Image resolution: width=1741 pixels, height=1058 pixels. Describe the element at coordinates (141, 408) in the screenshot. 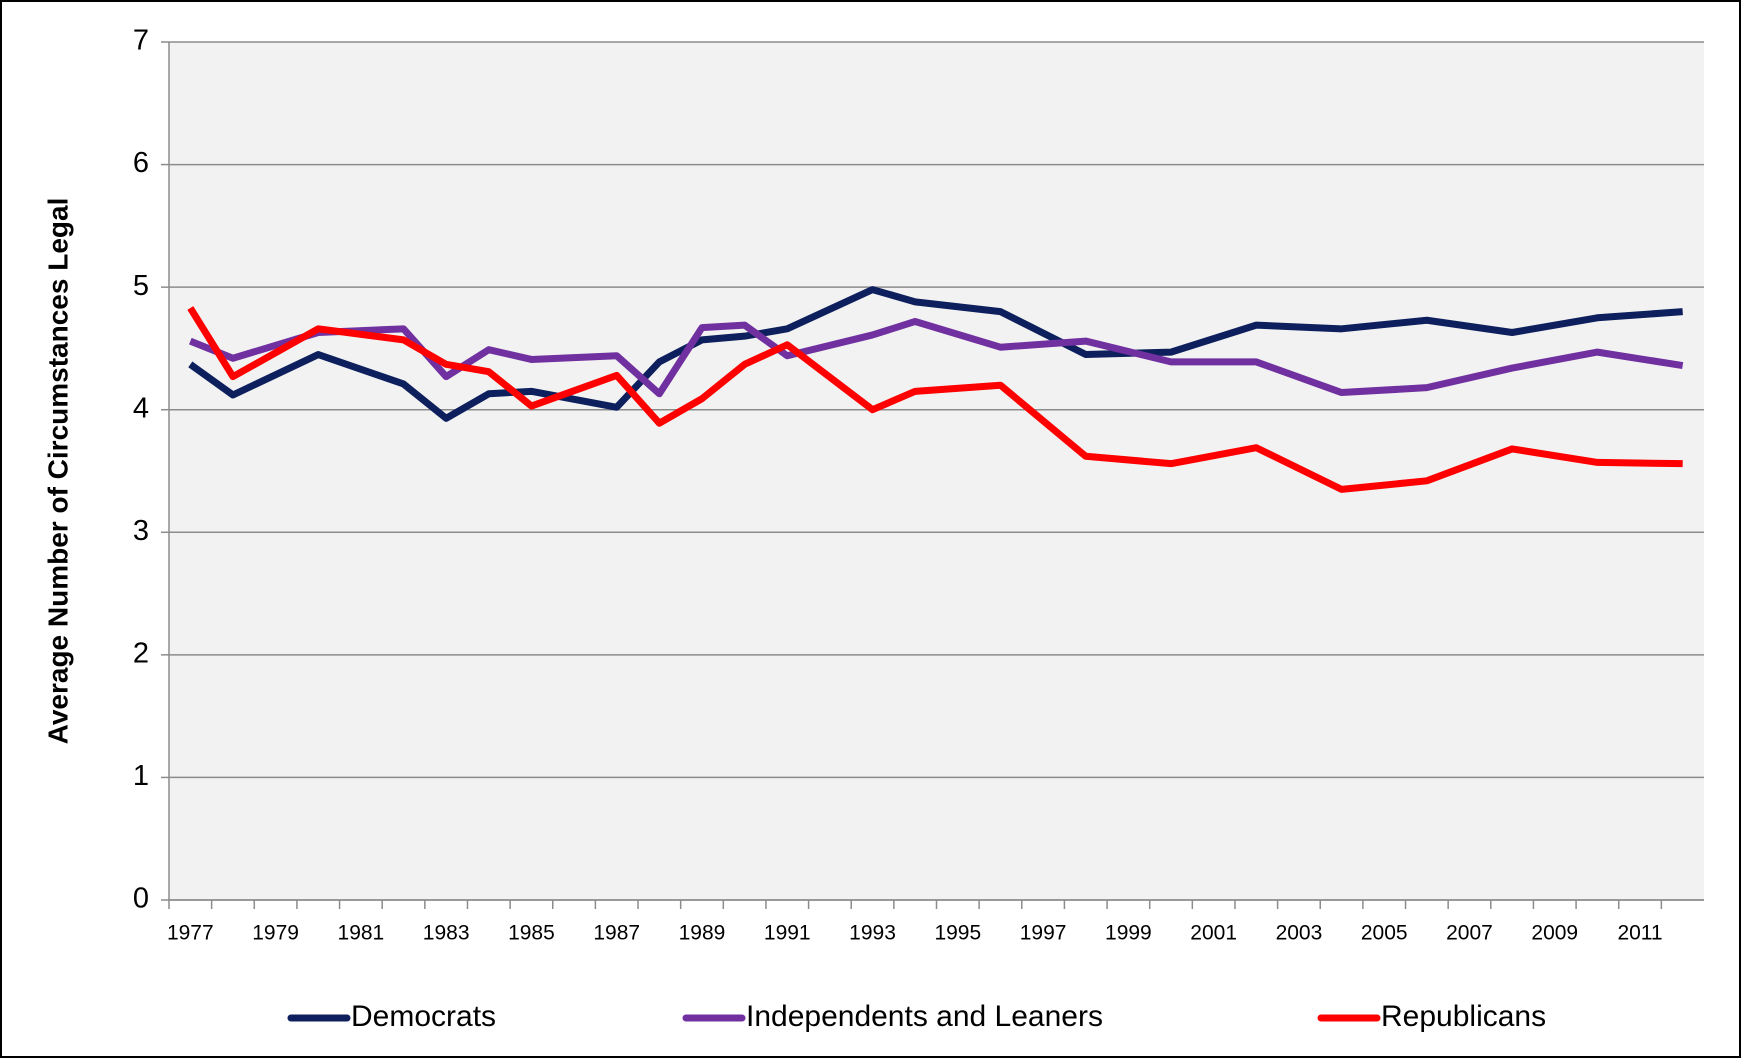

I see `y-tick-label: 4` at that location.